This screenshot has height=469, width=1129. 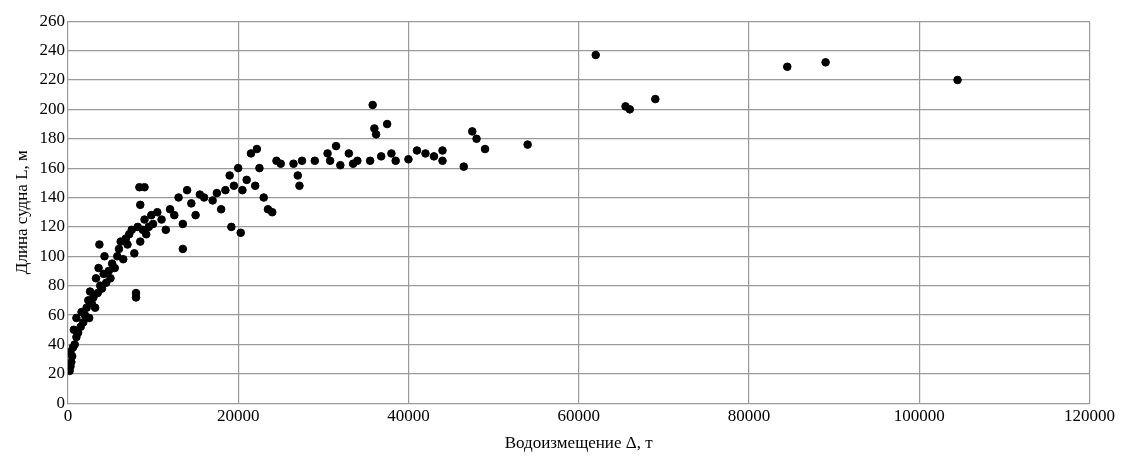 I want to click on x-tick-label: 100000, so click(x=919, y=415).